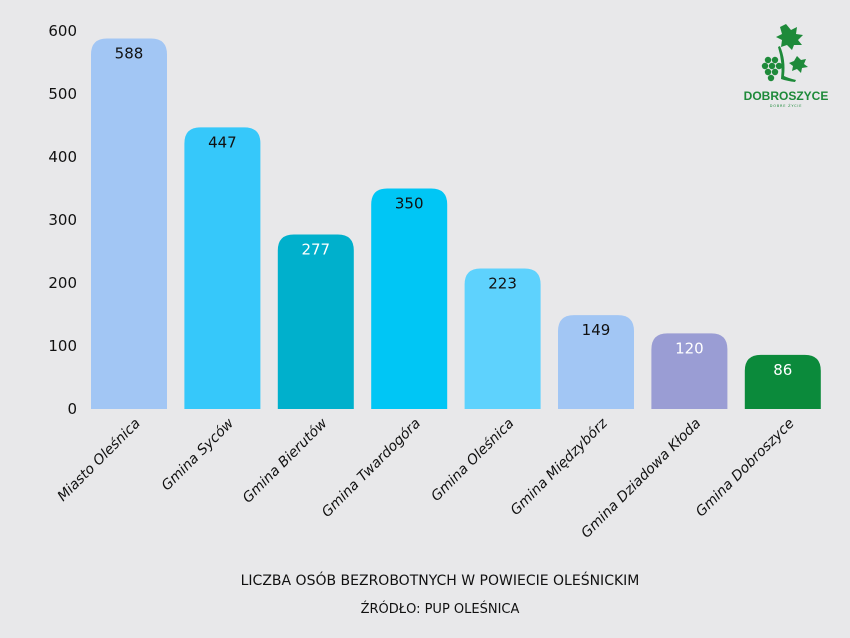 The width and height of the screenshot is (850, 638). What do you see at coordinates (62, 283) in the screenshot?
I see `y-tick-label: 200` at bounding box center [62, 283].